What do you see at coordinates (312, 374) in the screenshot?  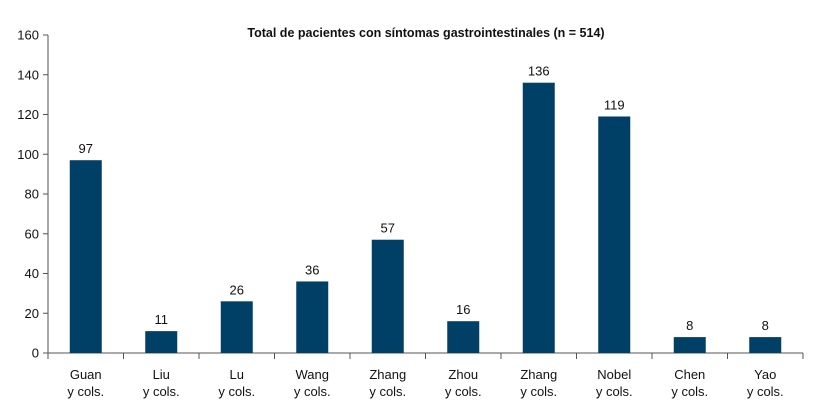 I see `x-category-label: Wang` at bounding box center [312, 374].